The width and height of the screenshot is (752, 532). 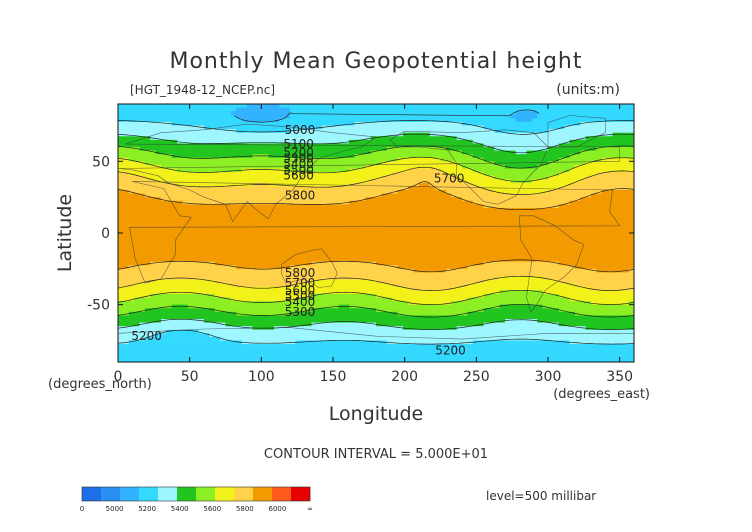 What do you see at coordinates (541, 496) in the screenshot?
I see `level-text: level=500 millibar` at bounding box center [541, 496].